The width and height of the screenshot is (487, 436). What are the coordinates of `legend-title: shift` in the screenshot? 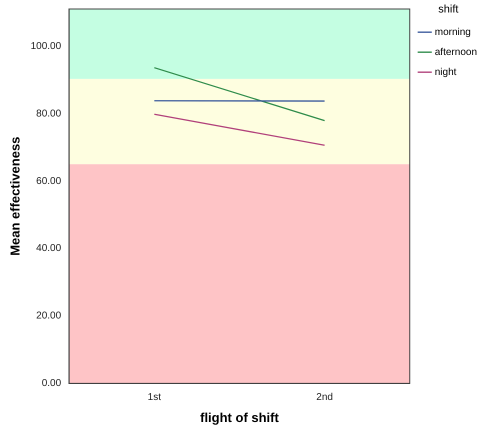 It's located at (448, 10).